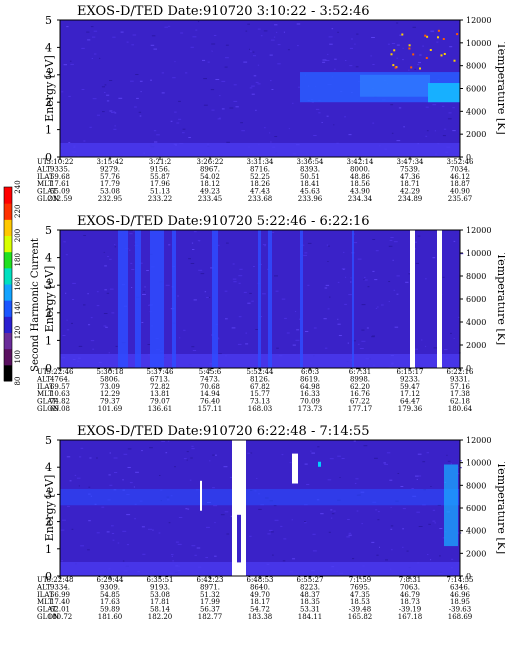 The width and height of the screenshot is (505, 653). I want to click on panel1-enhanced-band, so click(395, 85).